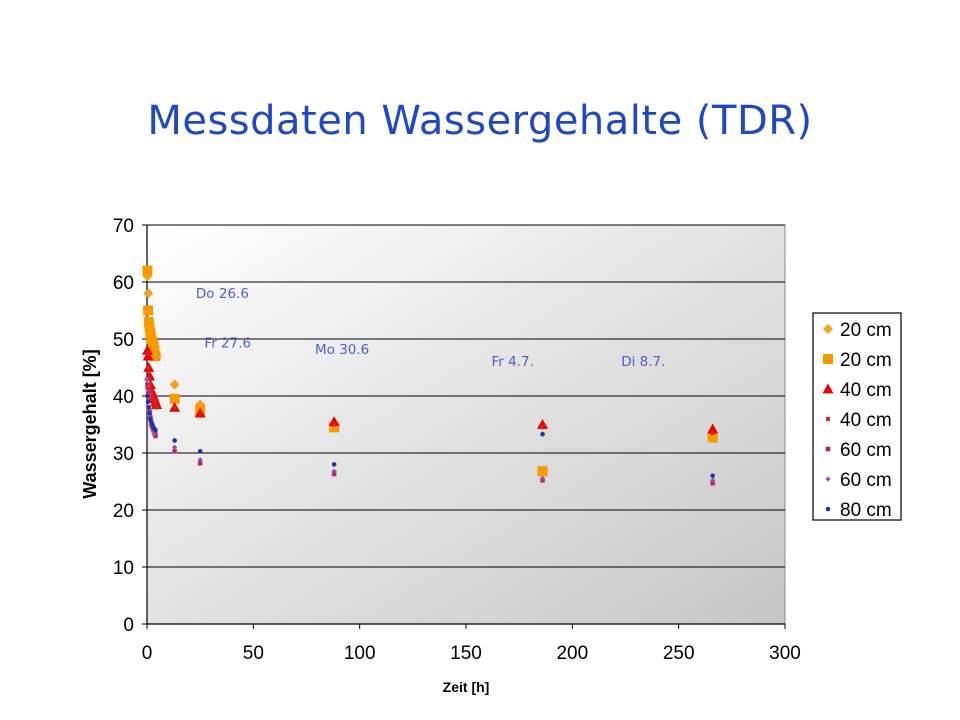  I want to click on x-tick-label: 300, so click(785, 653).